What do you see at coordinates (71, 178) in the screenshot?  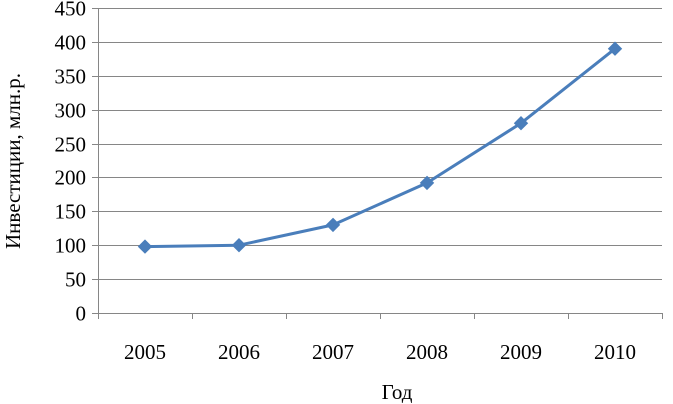 I see `y-tick-label: 200` at bounding box center [71, 178].